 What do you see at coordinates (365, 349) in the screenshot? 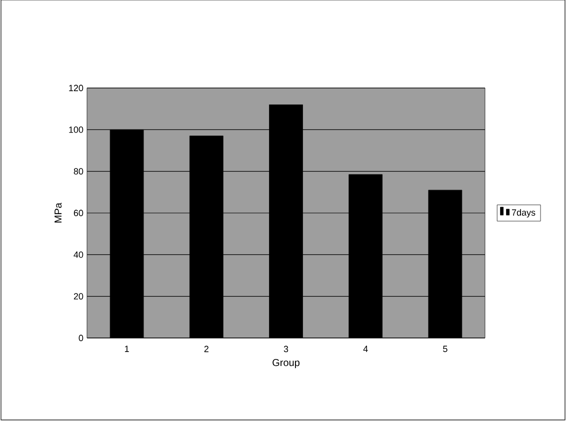
I see `x-tick-label: 4` at bounding box center [365, 349].